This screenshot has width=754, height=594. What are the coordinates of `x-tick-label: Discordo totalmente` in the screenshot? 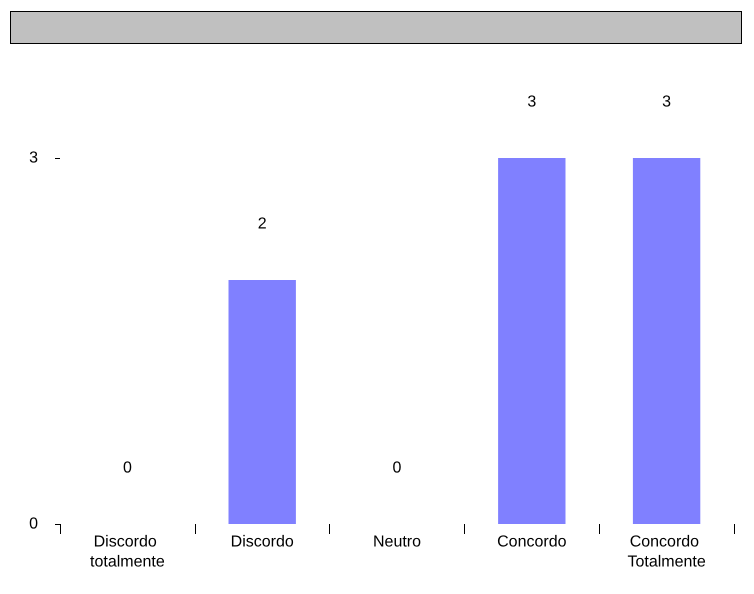 It's located at (127, 552).